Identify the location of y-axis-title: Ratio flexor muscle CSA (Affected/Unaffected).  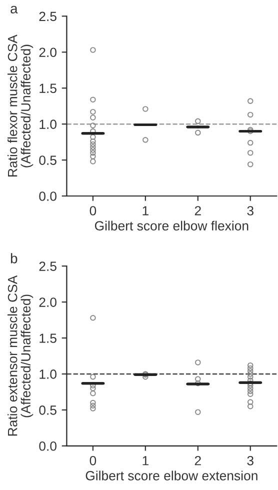
(21, 105).